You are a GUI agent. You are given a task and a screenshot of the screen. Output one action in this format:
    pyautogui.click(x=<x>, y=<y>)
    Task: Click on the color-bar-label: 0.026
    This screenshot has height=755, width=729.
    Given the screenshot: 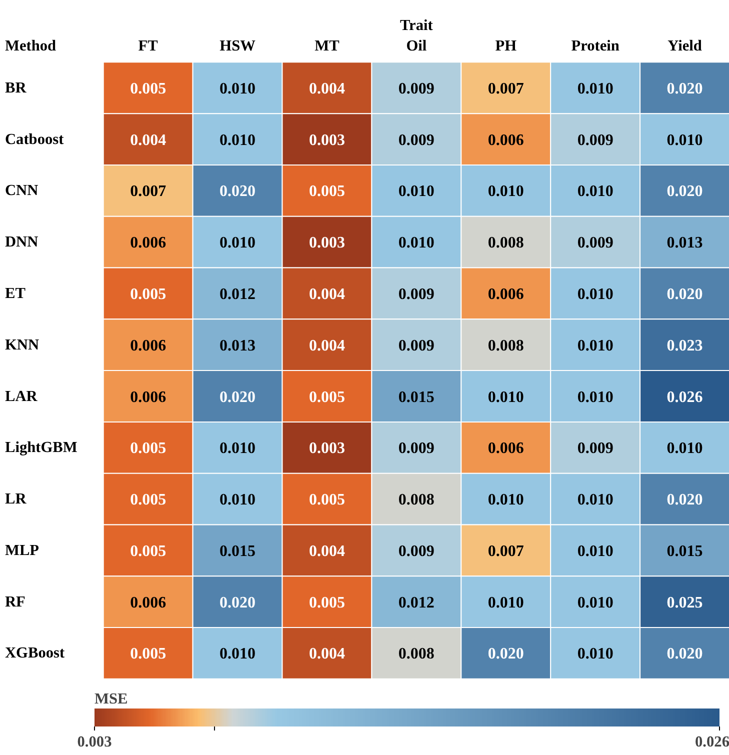 What is the action you would take?
    pyautogui.click(x=712, y=742)
    